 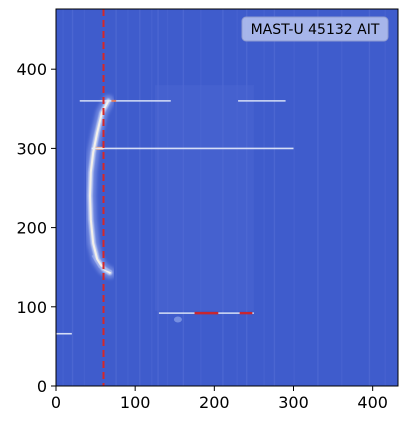 What do you see at coordinates (42, 386) in the screenshot?
I see `y-tick-label: 0` at bounding box center [42, 386].